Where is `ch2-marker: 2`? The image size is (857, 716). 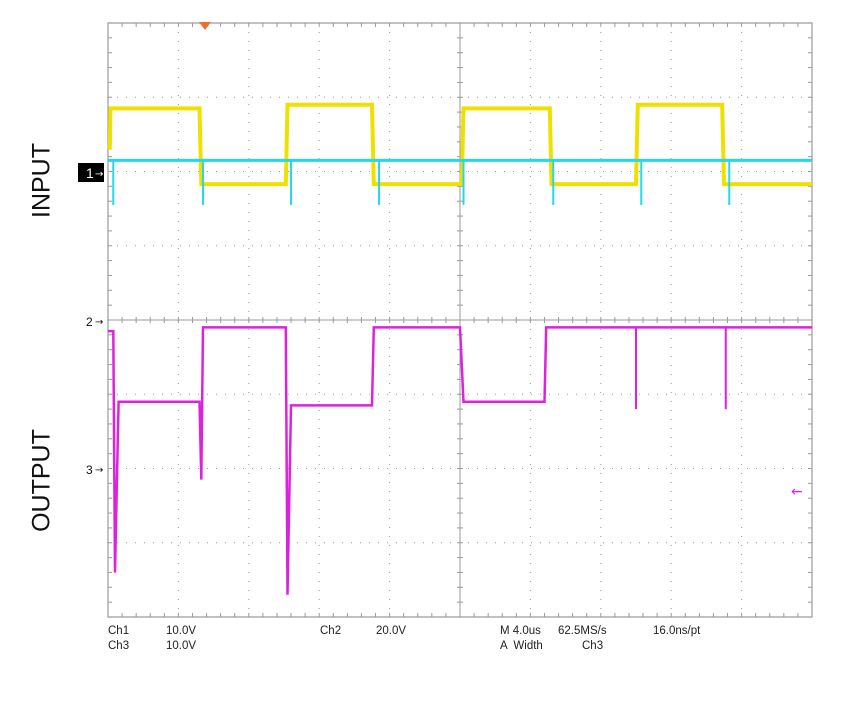
ch2-marker: 2 is located at coordinates (89, 322).